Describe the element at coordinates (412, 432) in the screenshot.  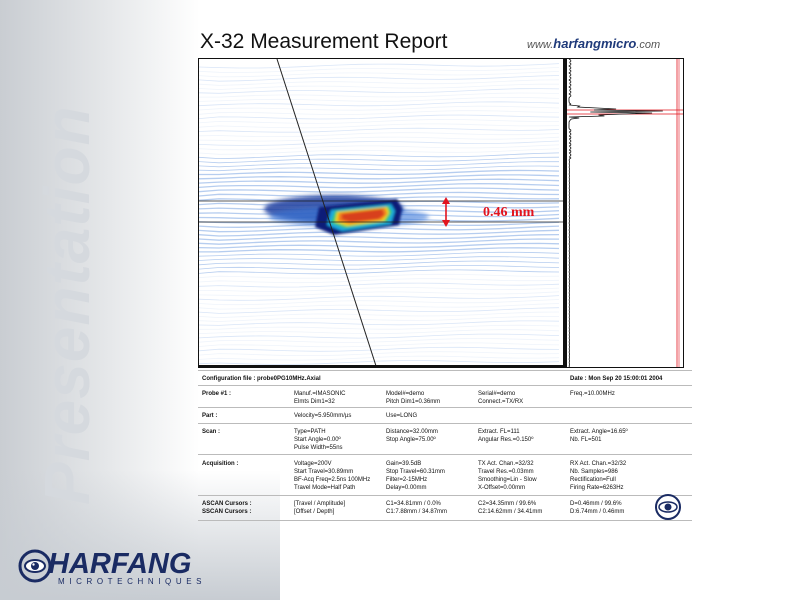
I see `scan-c2-0: Distance=32.00mm` at that location.